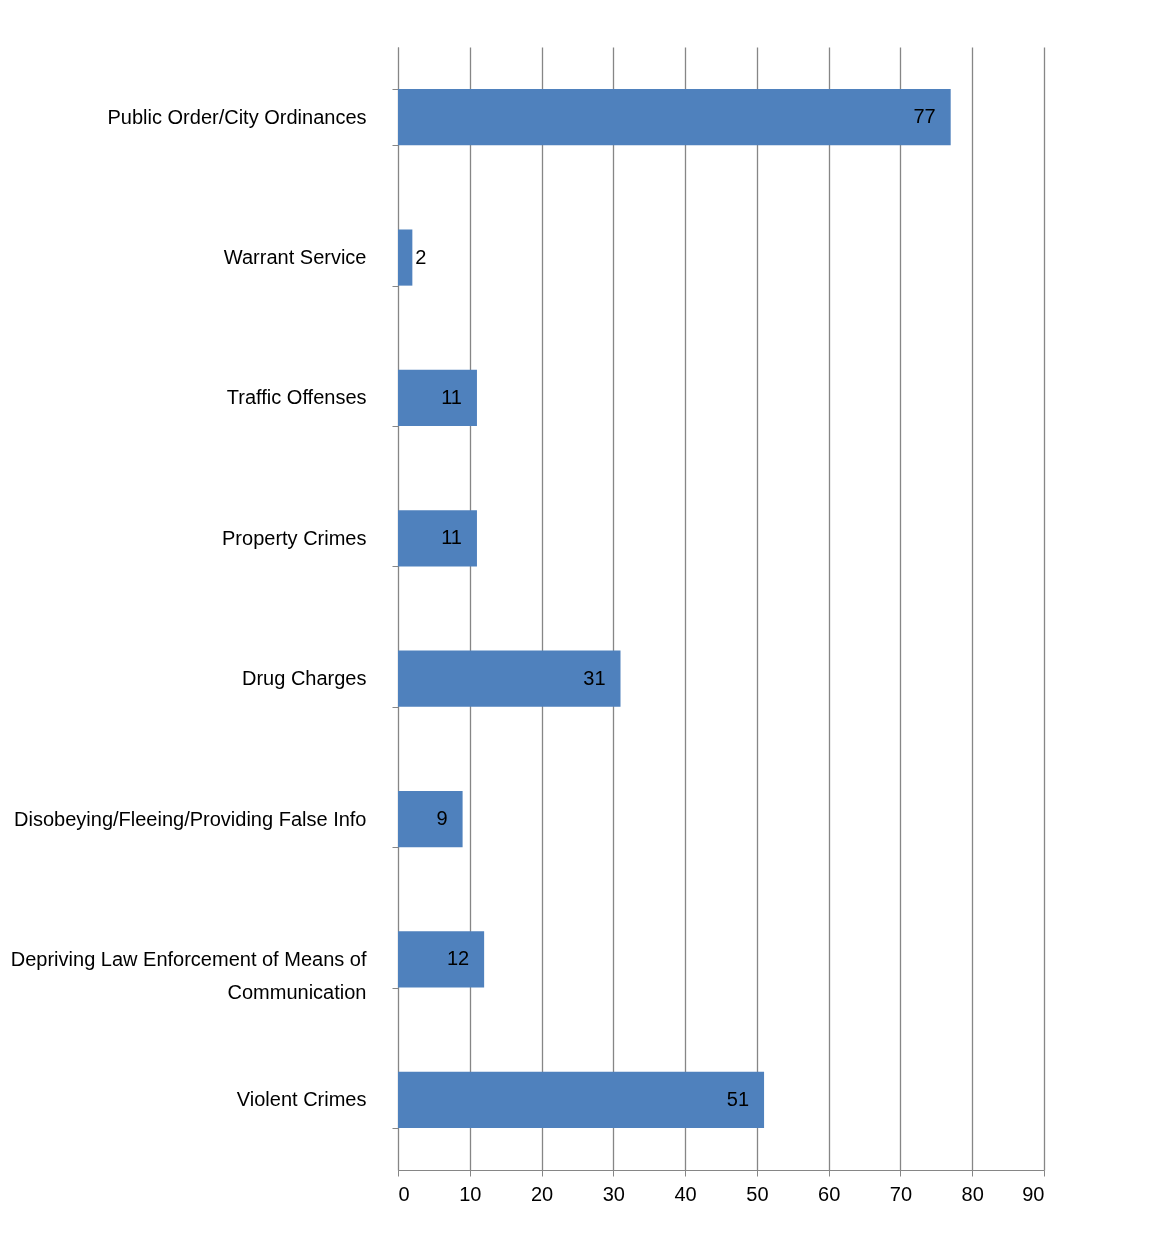 This screenshot has height=1239, width=1176. What do you see at coordinates (901, 1193) in the screenshot?
I see `x-tick-label: 70` at bounding box center [901, 1193].